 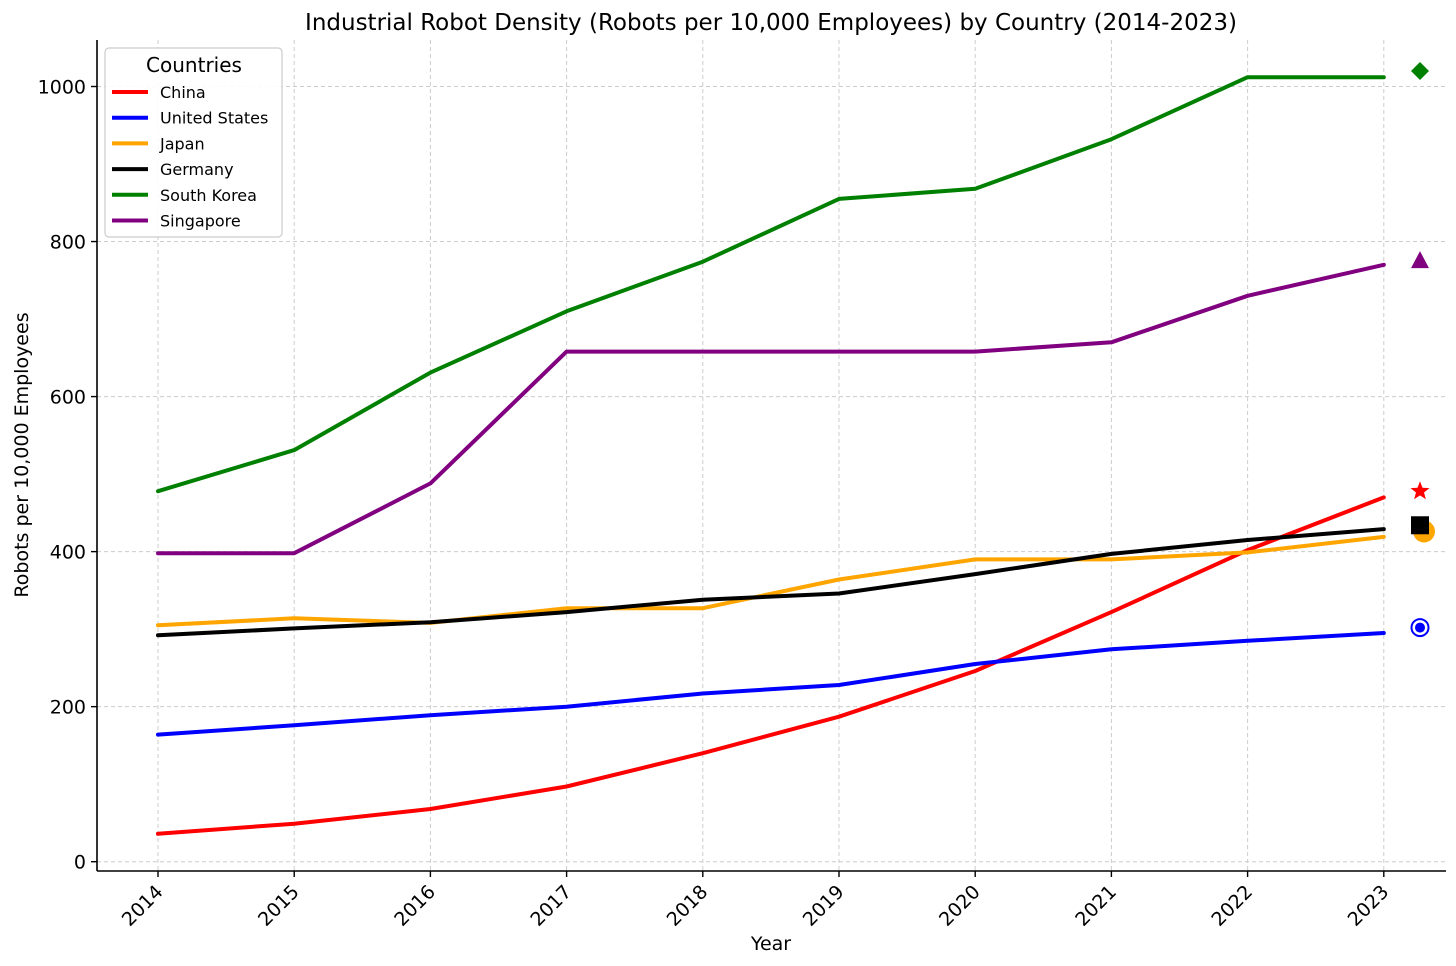 What do you see at coordinates (279, 906) in the screenshot?
I see `x-tick-label: 2015` at bounding box center [279, 906].